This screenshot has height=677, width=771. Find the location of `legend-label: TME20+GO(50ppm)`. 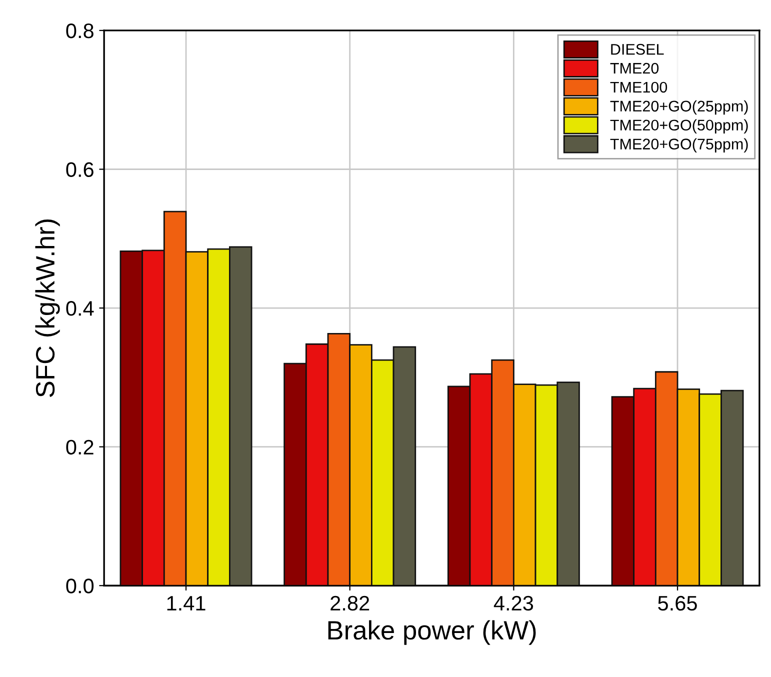

legend-label: TME20+GO(50ppm) is located at coordinates (679, 126).